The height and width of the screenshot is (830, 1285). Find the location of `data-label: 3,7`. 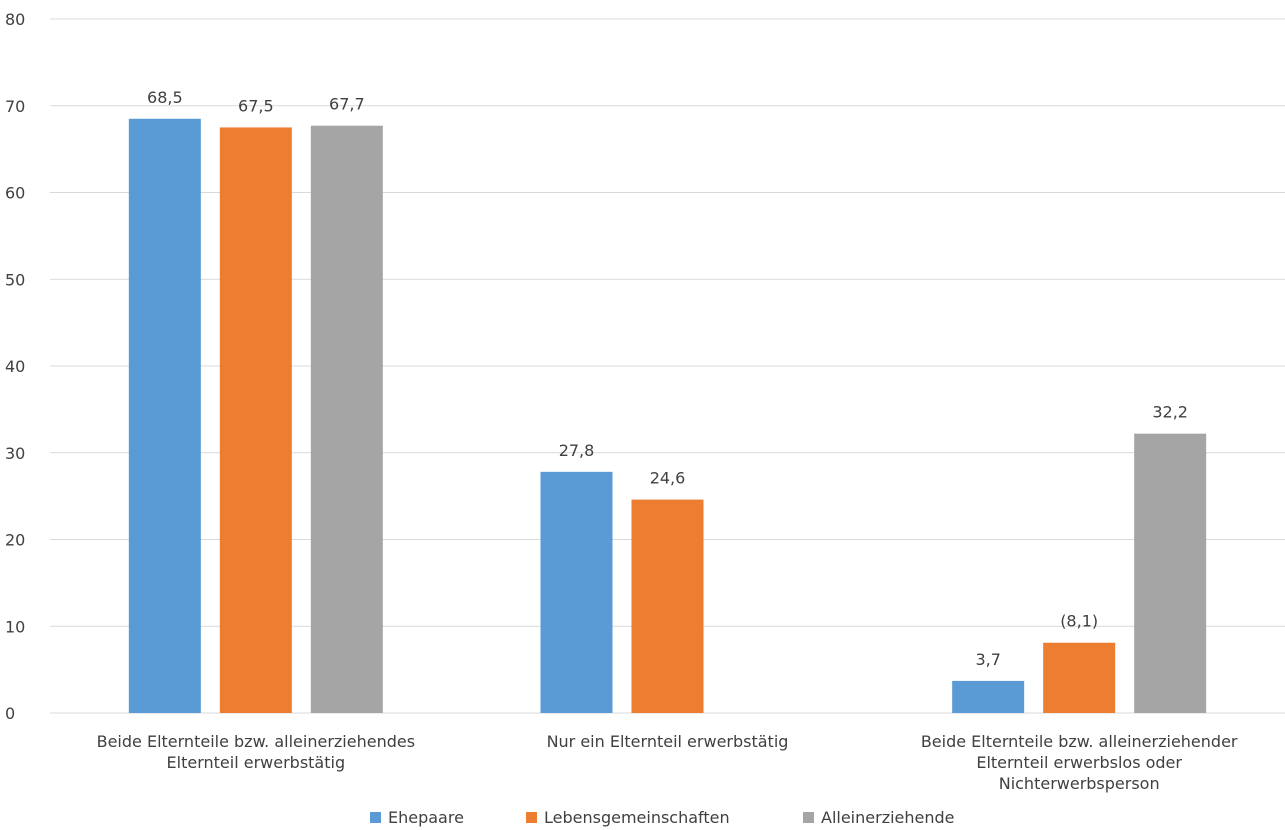

data-label: 3,7 is located at coordinates (987, 659).